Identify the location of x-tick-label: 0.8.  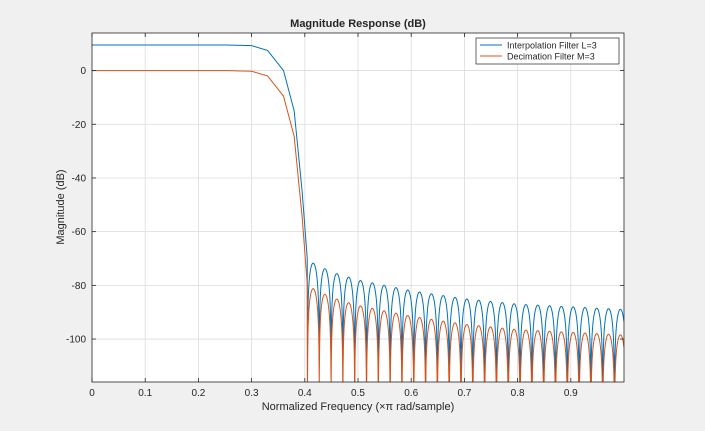
(518, 393).